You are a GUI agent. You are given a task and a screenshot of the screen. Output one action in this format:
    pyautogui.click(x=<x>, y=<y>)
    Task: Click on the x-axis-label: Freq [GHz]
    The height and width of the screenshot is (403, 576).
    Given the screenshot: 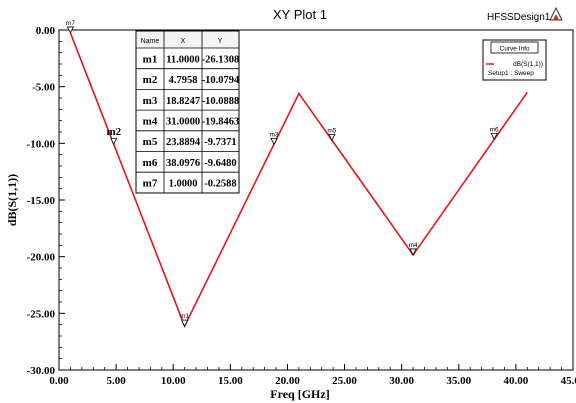 What is the action you would take?
    pyautogui.click(x=299, y=394)
    